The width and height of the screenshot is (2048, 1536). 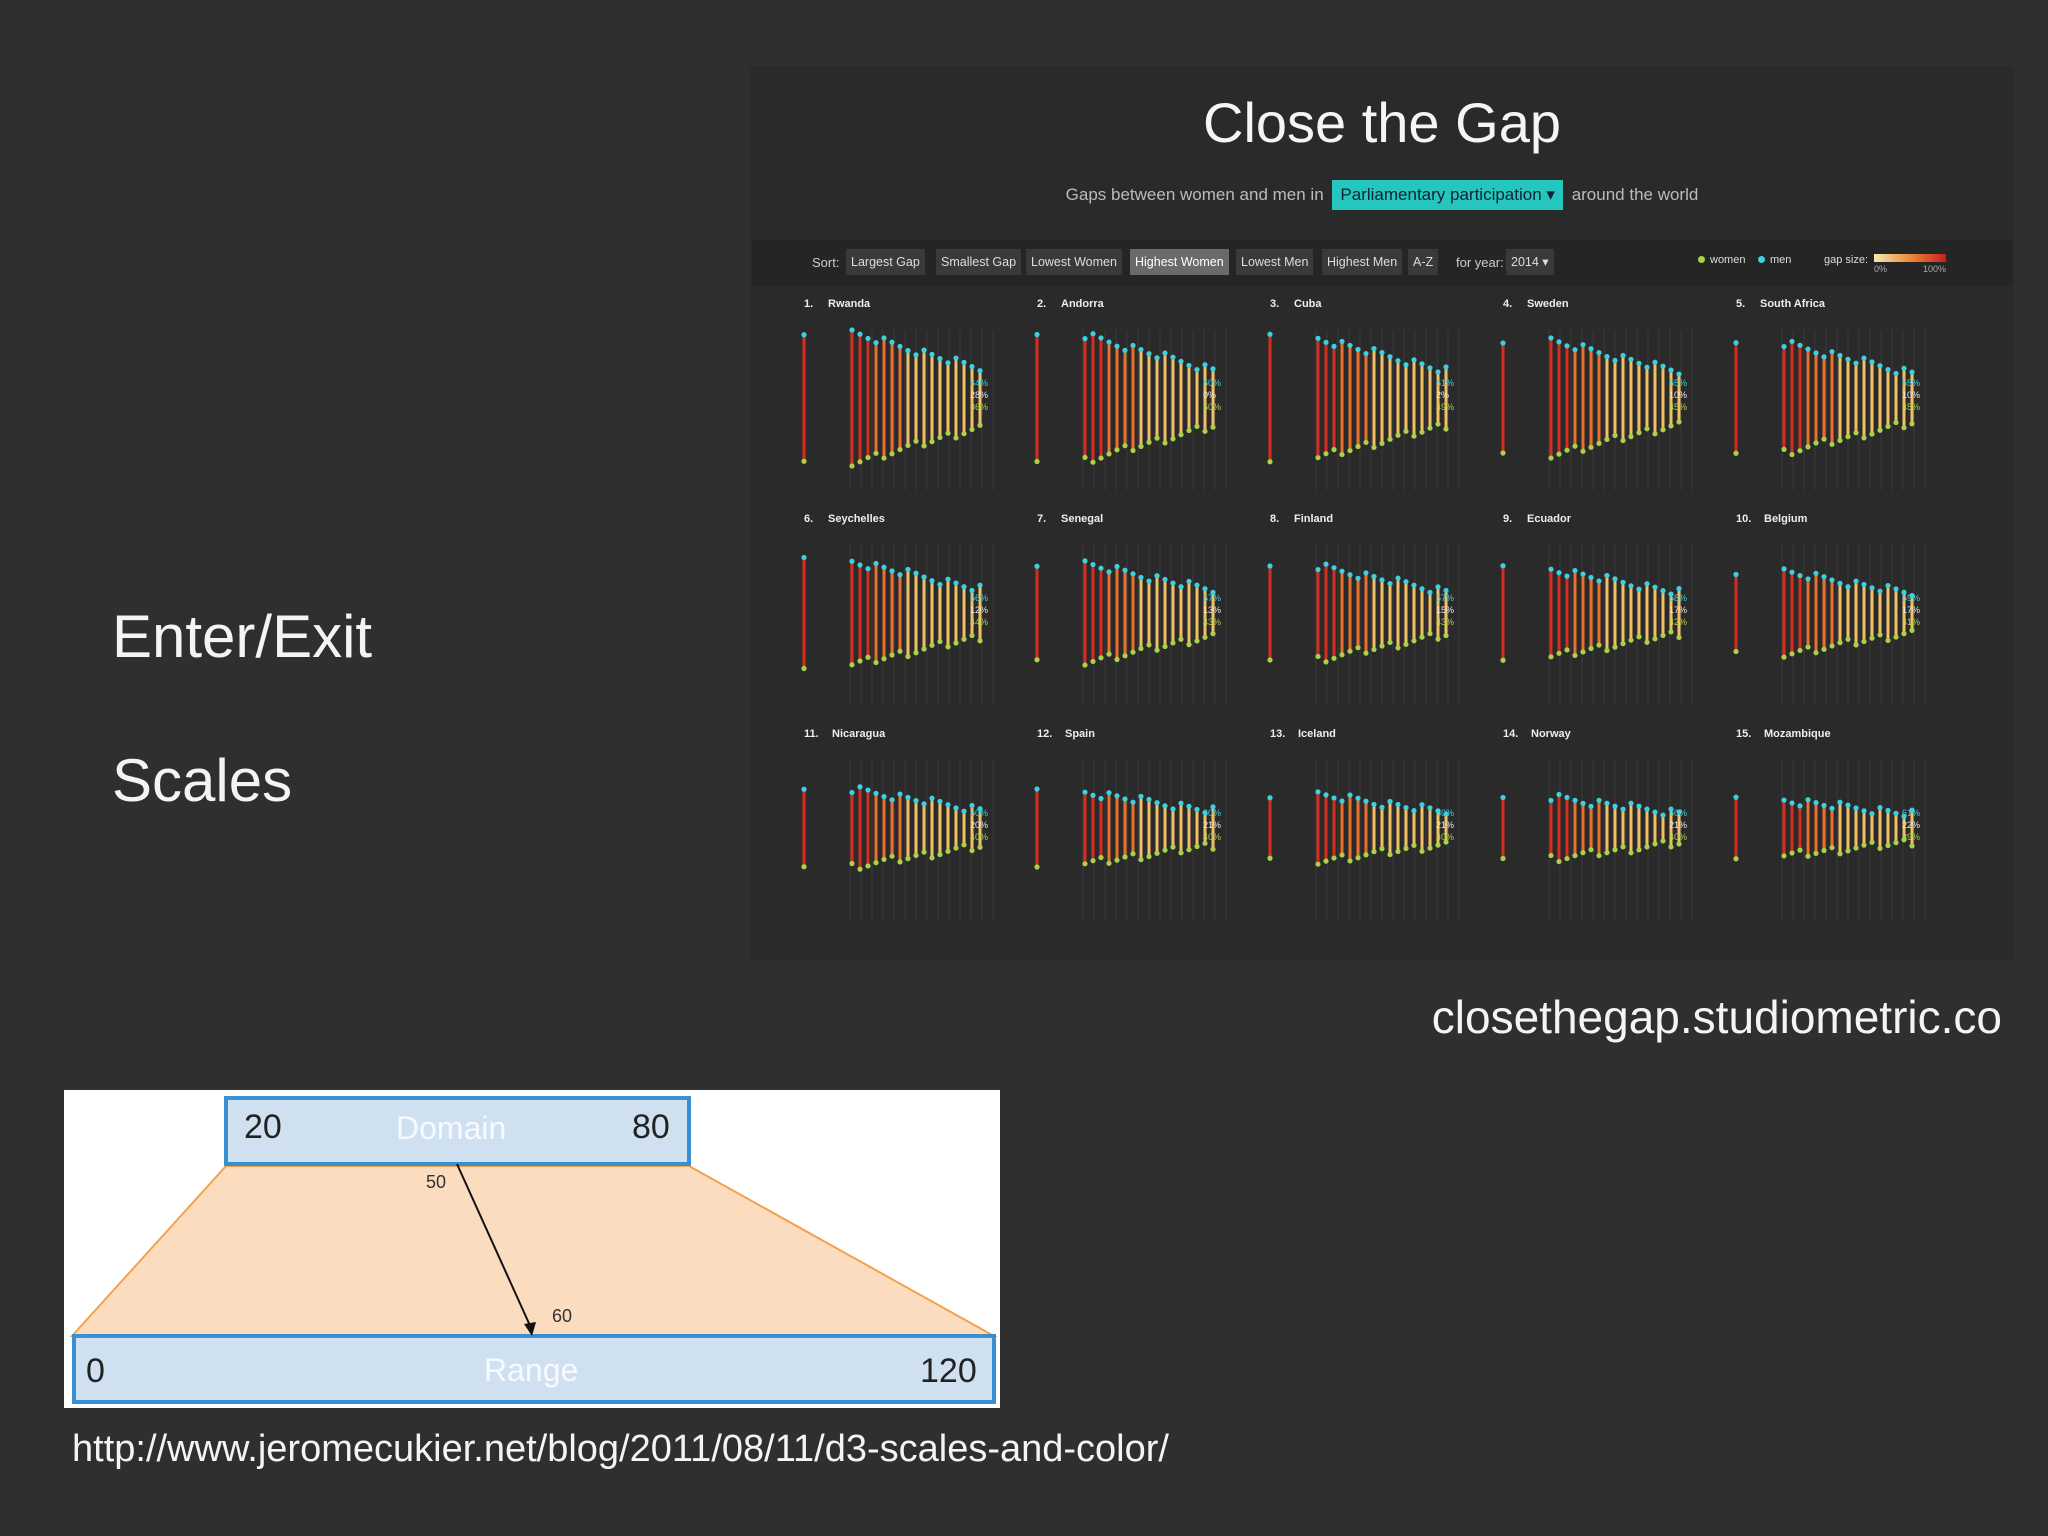 I want to click on sort-lowest-women-button: Lowest Women, so click(x=1074, y=262).